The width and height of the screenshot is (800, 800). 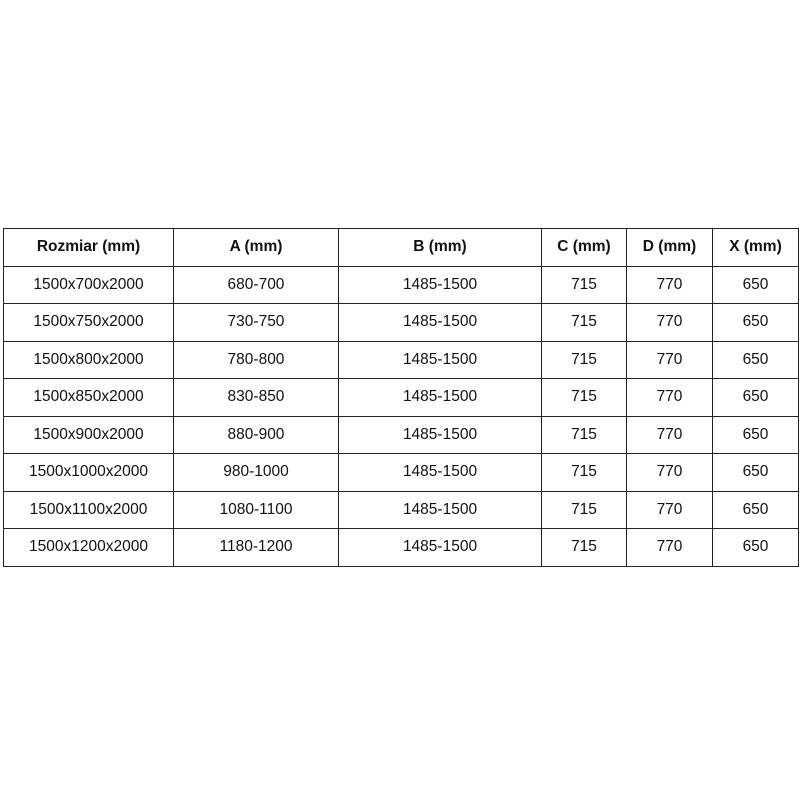 I want to click on column-header-x: X (mm), so click(x=755, y=247).